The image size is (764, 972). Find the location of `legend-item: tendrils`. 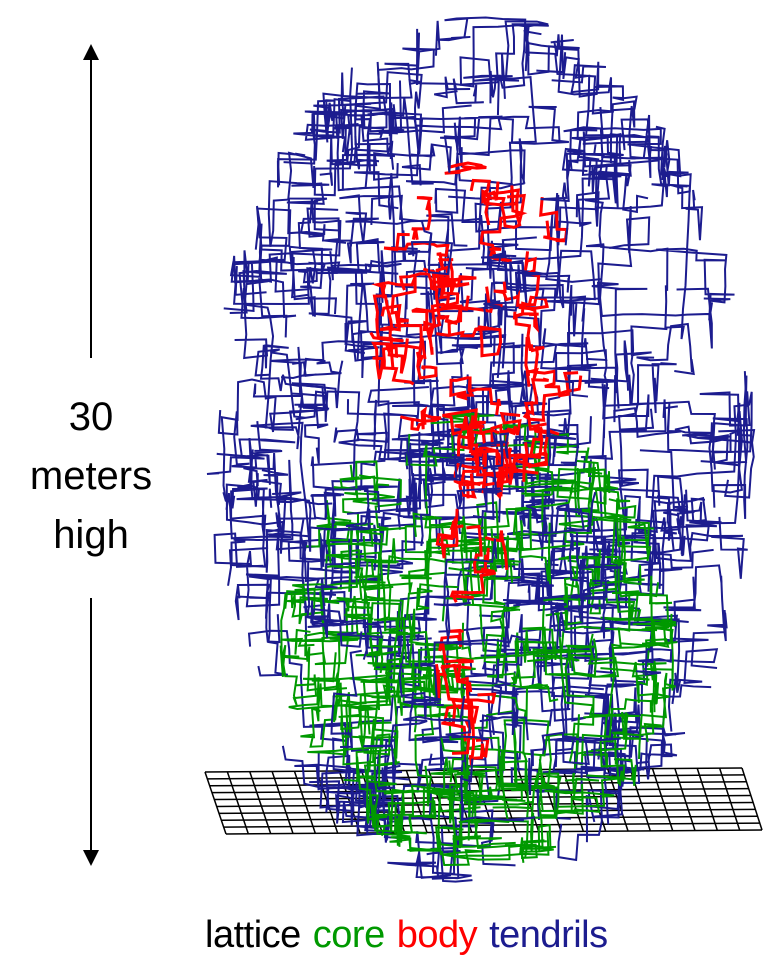

legend-item: tendrils is located at coordinates (548, 935).